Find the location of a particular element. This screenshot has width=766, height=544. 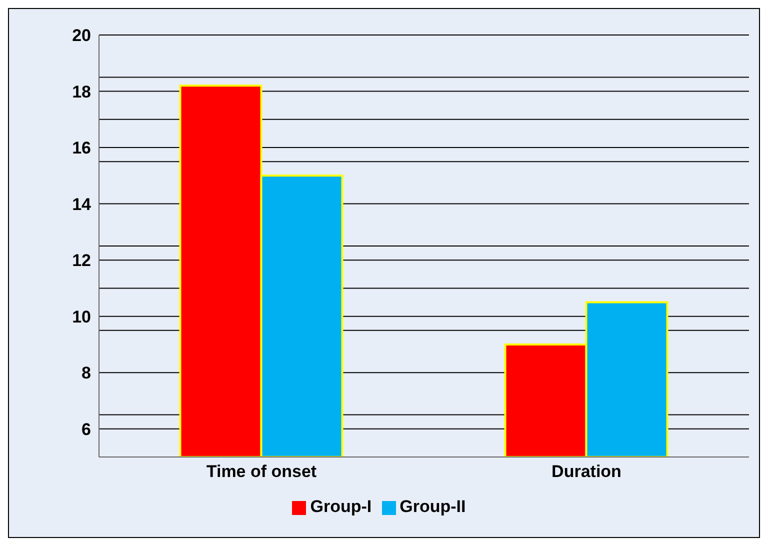

y-tick-label: 10 is located at coordinates (81, 316).